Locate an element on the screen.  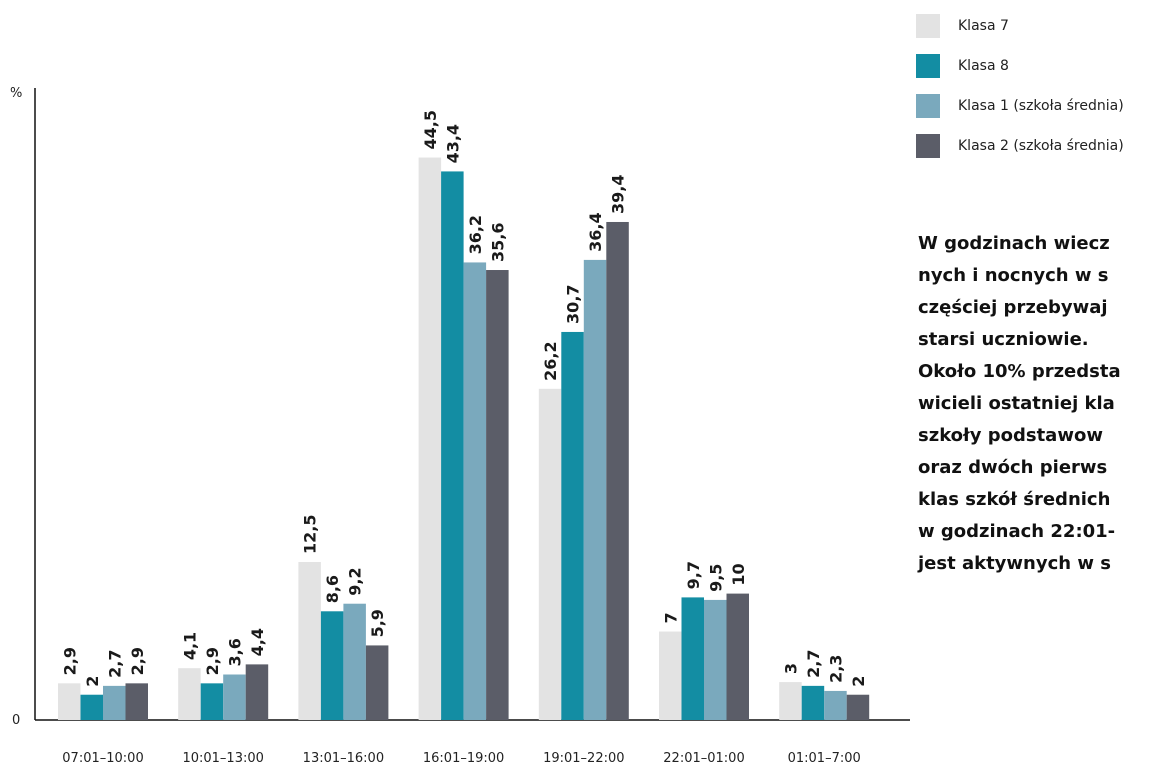
commentary-line: jest aktywnych w s is located at coordinates (1014, 563).